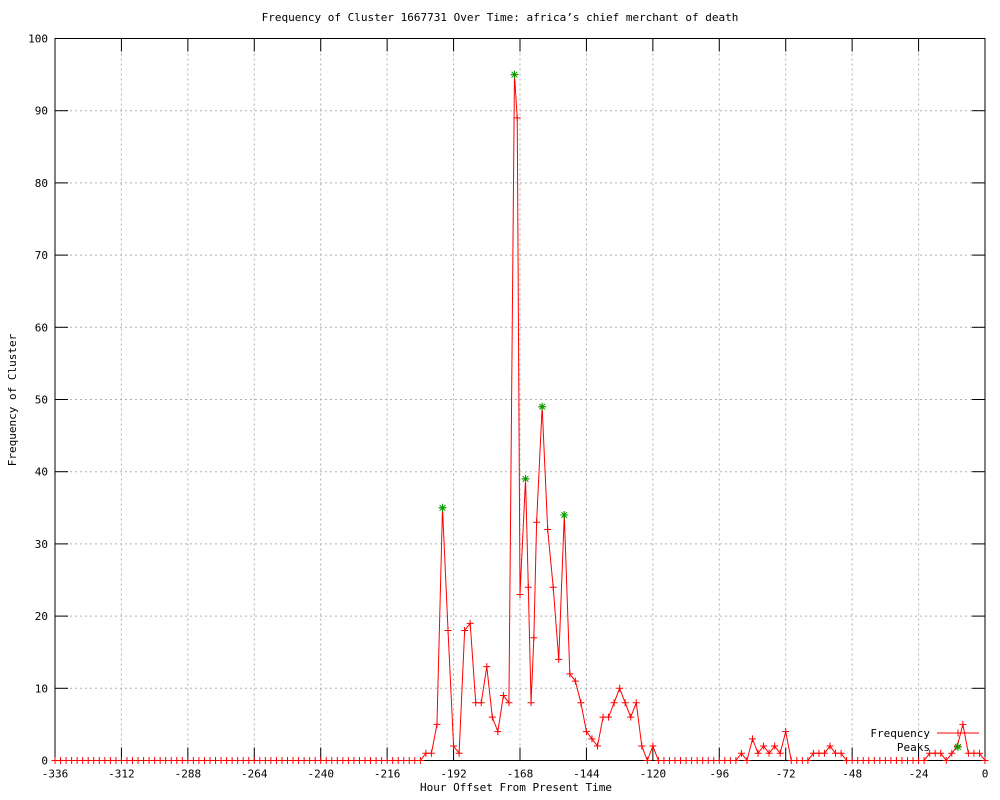 The width and height of the screenshot is (1000, 800). What do you see at coordinates (44, 761) in the screenshot?
I see `y-tick-label: 0` at bounding box center [44, 761].